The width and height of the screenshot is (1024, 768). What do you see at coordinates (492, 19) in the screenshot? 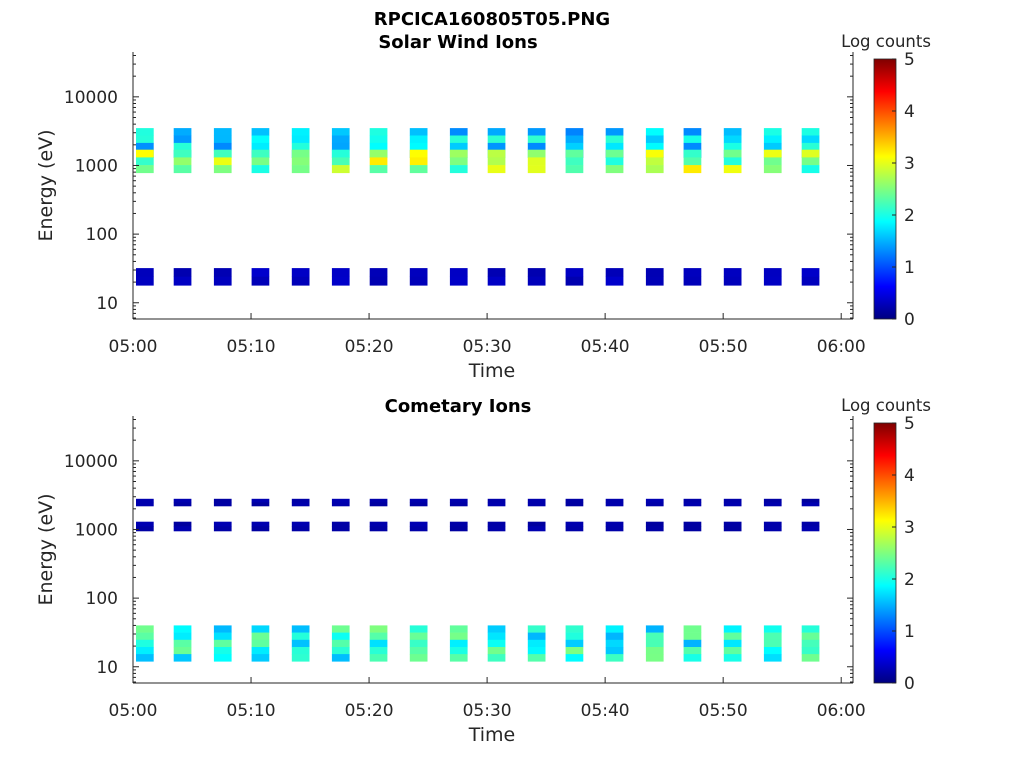
I see `figure-title: RPCICA160805T05.PNG` at bounding box center [492, 19].